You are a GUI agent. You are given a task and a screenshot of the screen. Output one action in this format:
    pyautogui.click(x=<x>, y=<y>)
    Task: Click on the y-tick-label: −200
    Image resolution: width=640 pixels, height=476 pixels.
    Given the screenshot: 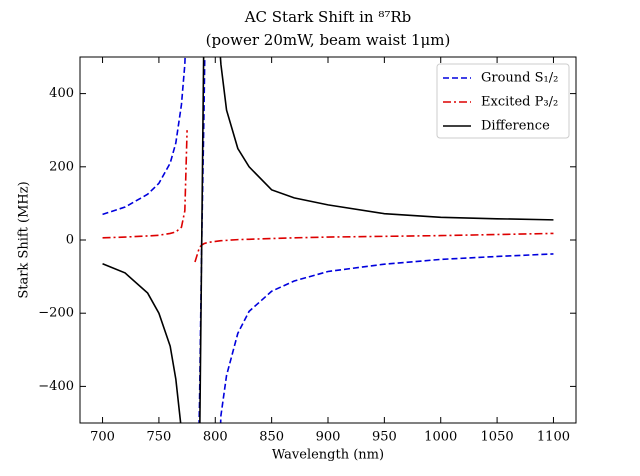 What is the action you would take?
    pyautogui.click(x=56, y=313)
    